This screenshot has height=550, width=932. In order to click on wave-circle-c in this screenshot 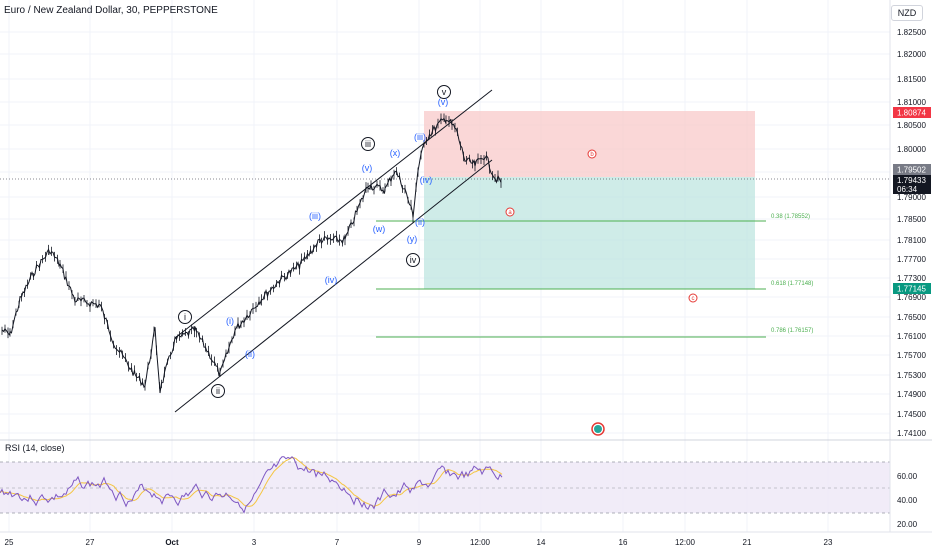, I will do `click(693, 298)`.